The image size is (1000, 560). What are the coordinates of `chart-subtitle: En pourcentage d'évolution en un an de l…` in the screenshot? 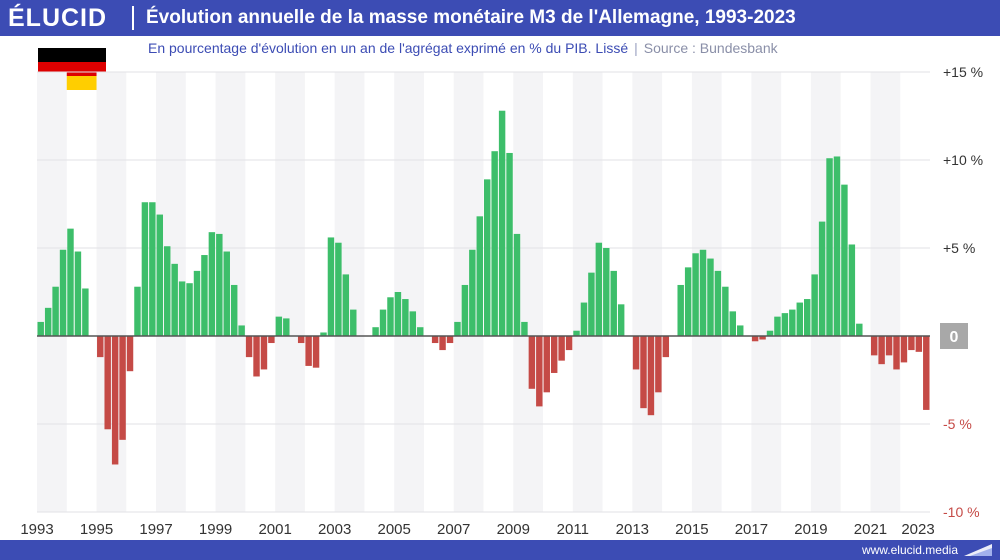 It's located at (463, 48).